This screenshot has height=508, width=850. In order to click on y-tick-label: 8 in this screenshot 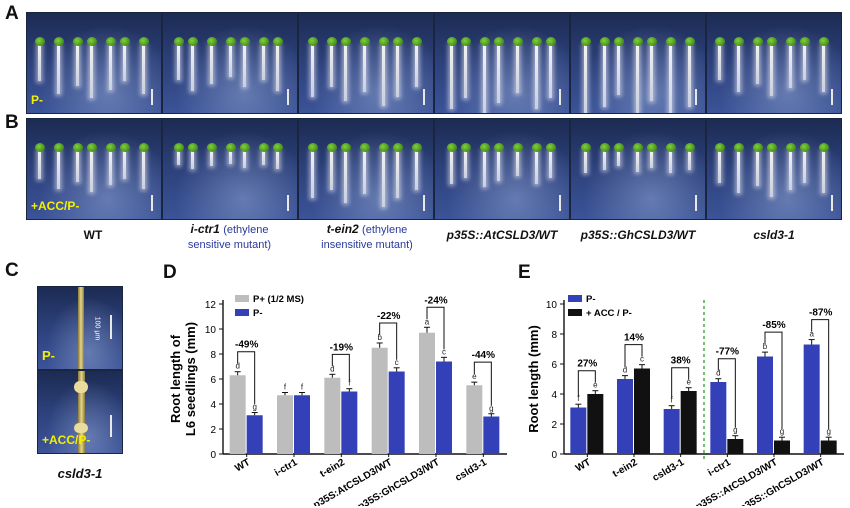, I will do `click(213, 355)`.